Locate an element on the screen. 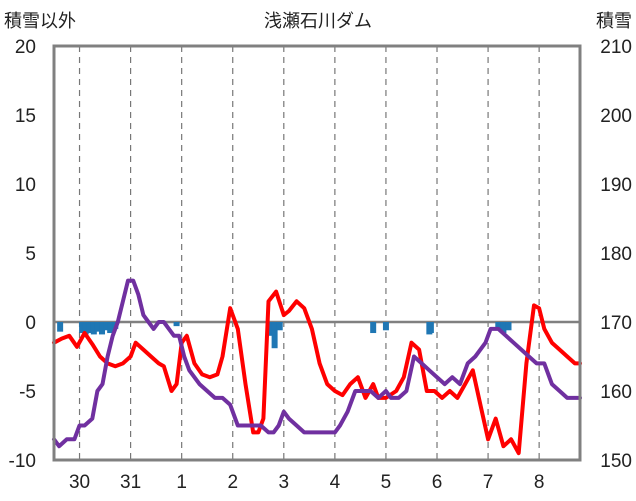  right-tick-label: 160 is located at coordinates (616, 392).